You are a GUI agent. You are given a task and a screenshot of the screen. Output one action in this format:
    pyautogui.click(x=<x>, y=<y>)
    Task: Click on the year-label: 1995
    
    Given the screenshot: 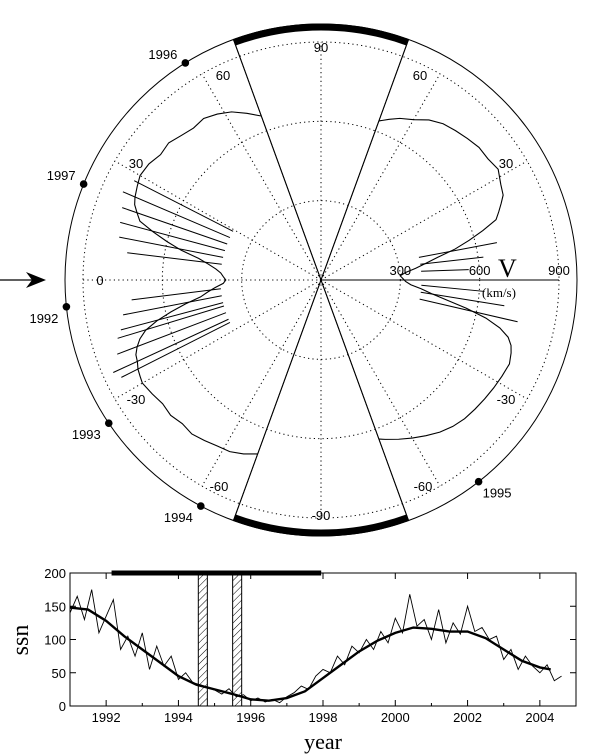 What is the action you would take?
    pyautogui.click(x=497, y=493)
    